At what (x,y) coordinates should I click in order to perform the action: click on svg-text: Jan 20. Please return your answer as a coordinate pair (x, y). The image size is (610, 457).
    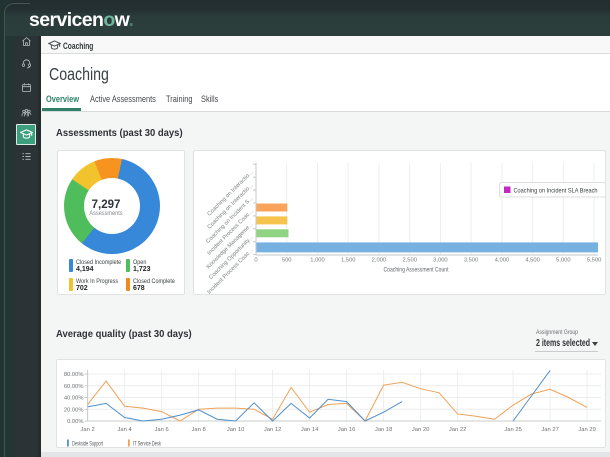
    Looking at the image, I should click on (420, 430).